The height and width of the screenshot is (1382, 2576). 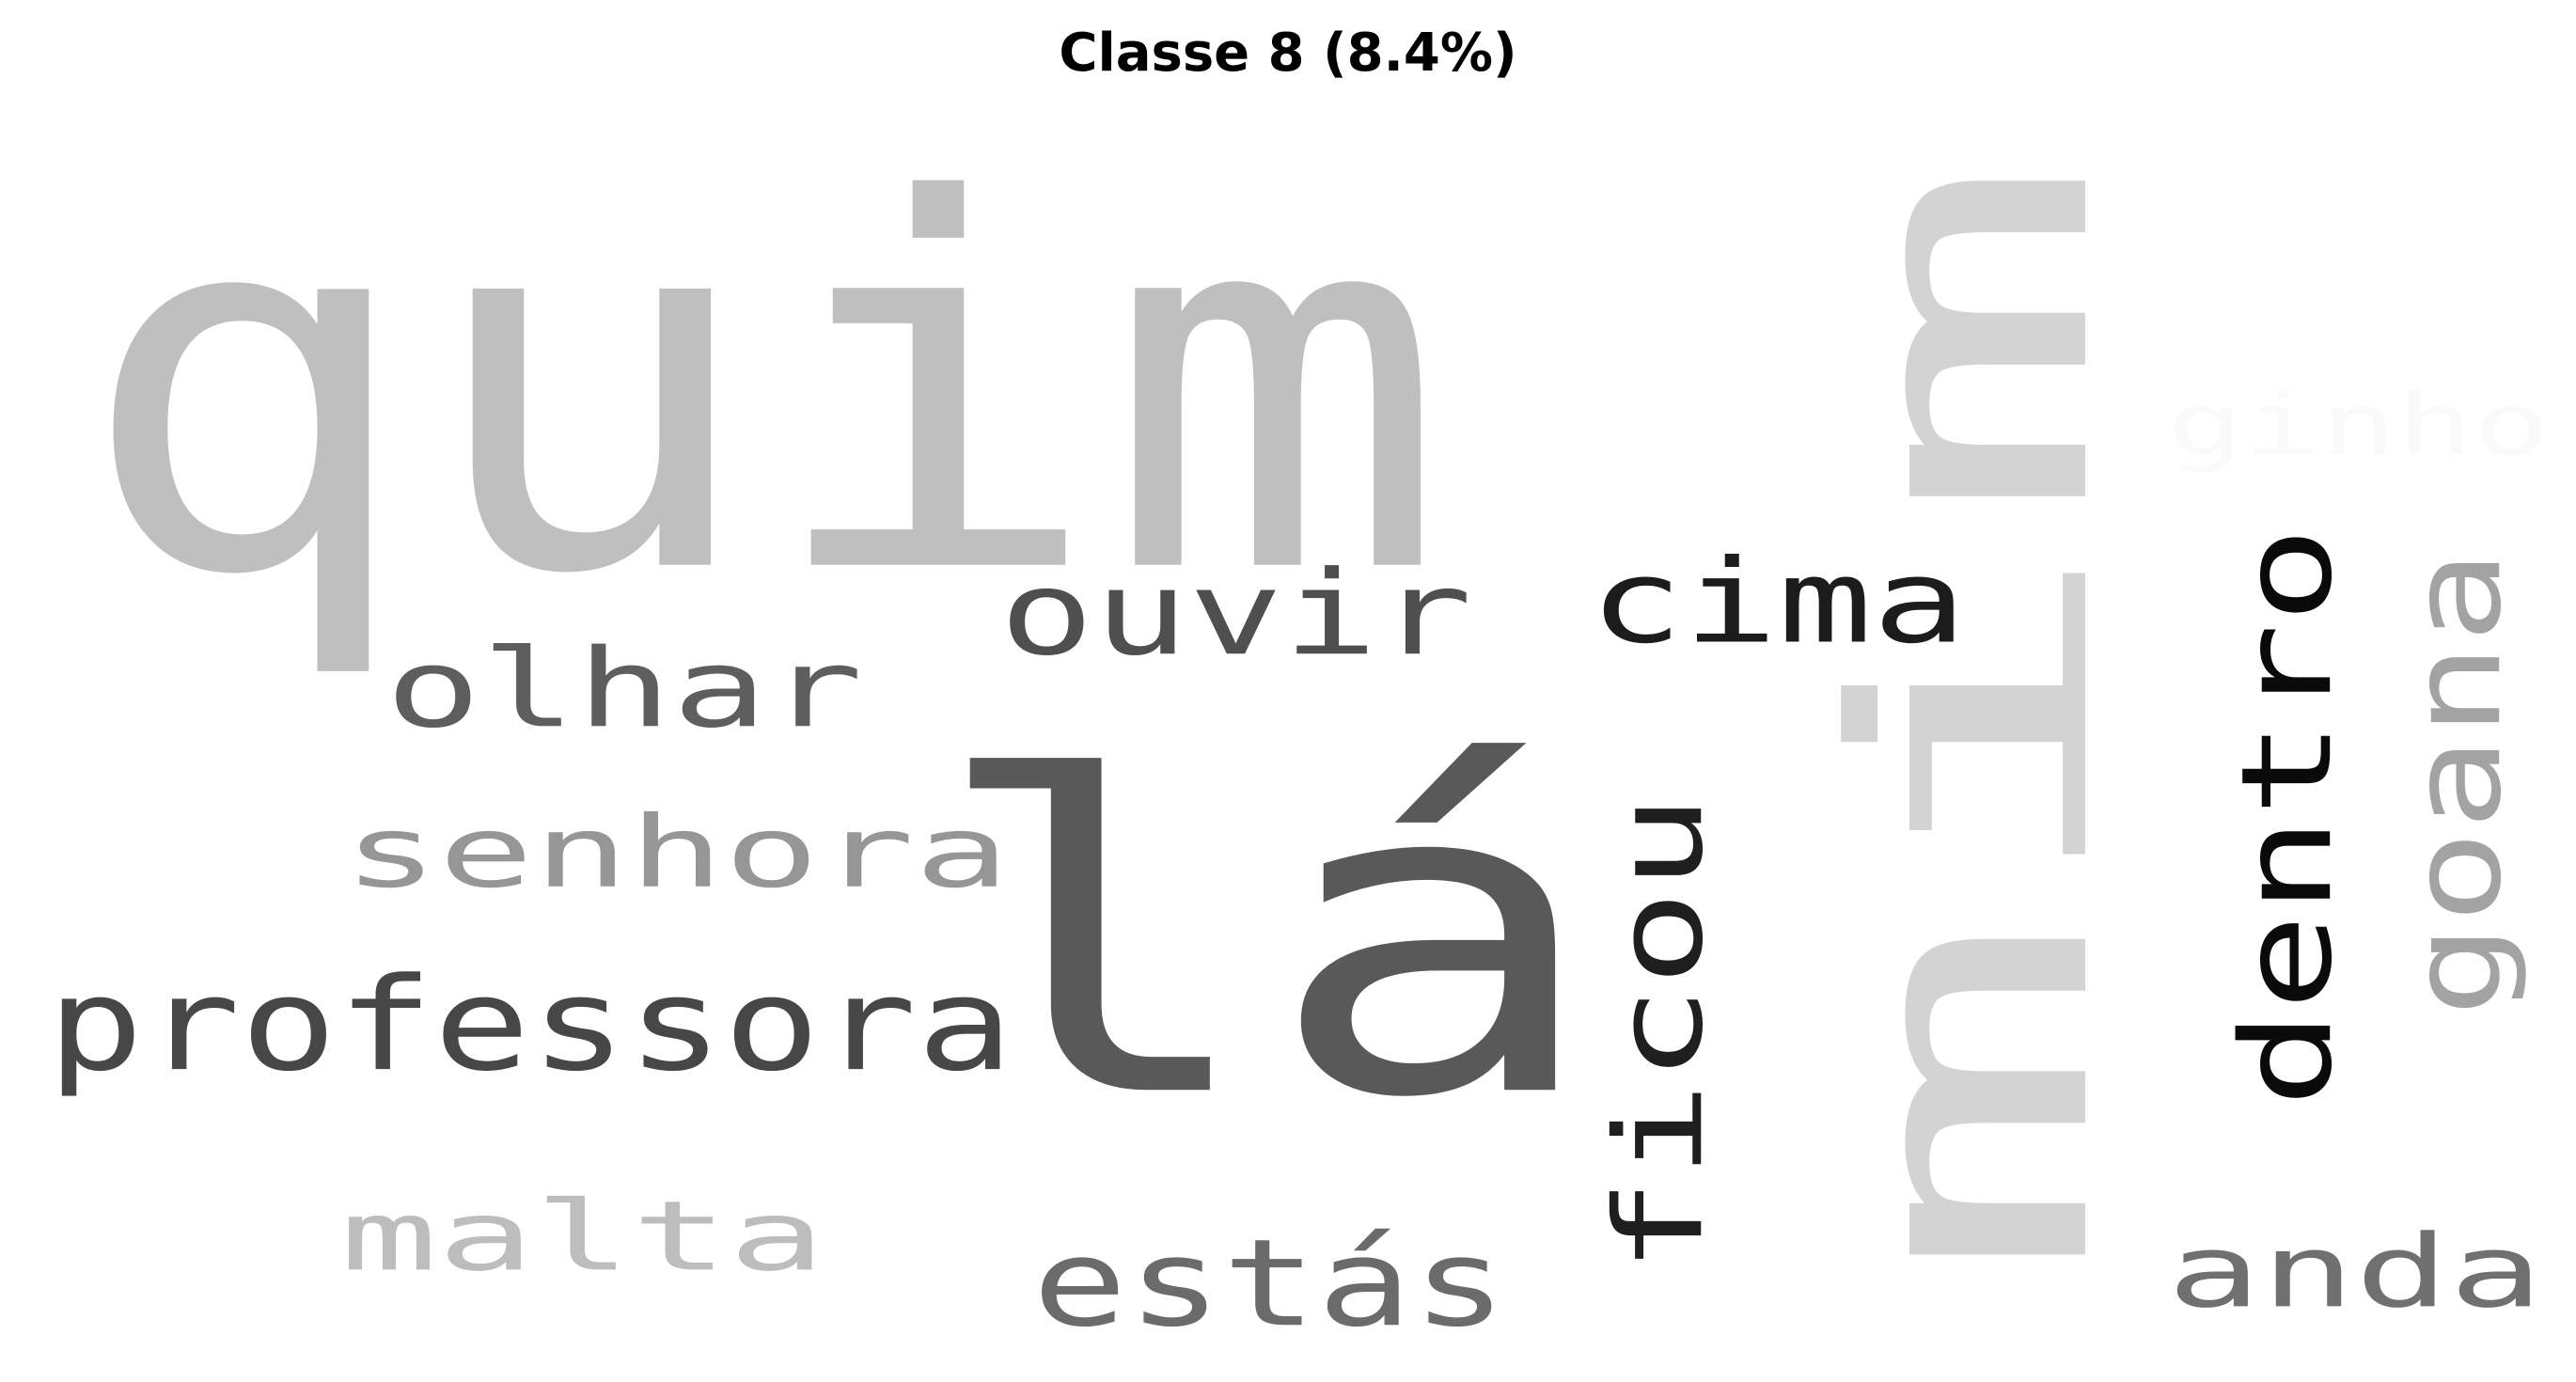 I want to click on word-lá: lá, so click(x=1265, y=940).